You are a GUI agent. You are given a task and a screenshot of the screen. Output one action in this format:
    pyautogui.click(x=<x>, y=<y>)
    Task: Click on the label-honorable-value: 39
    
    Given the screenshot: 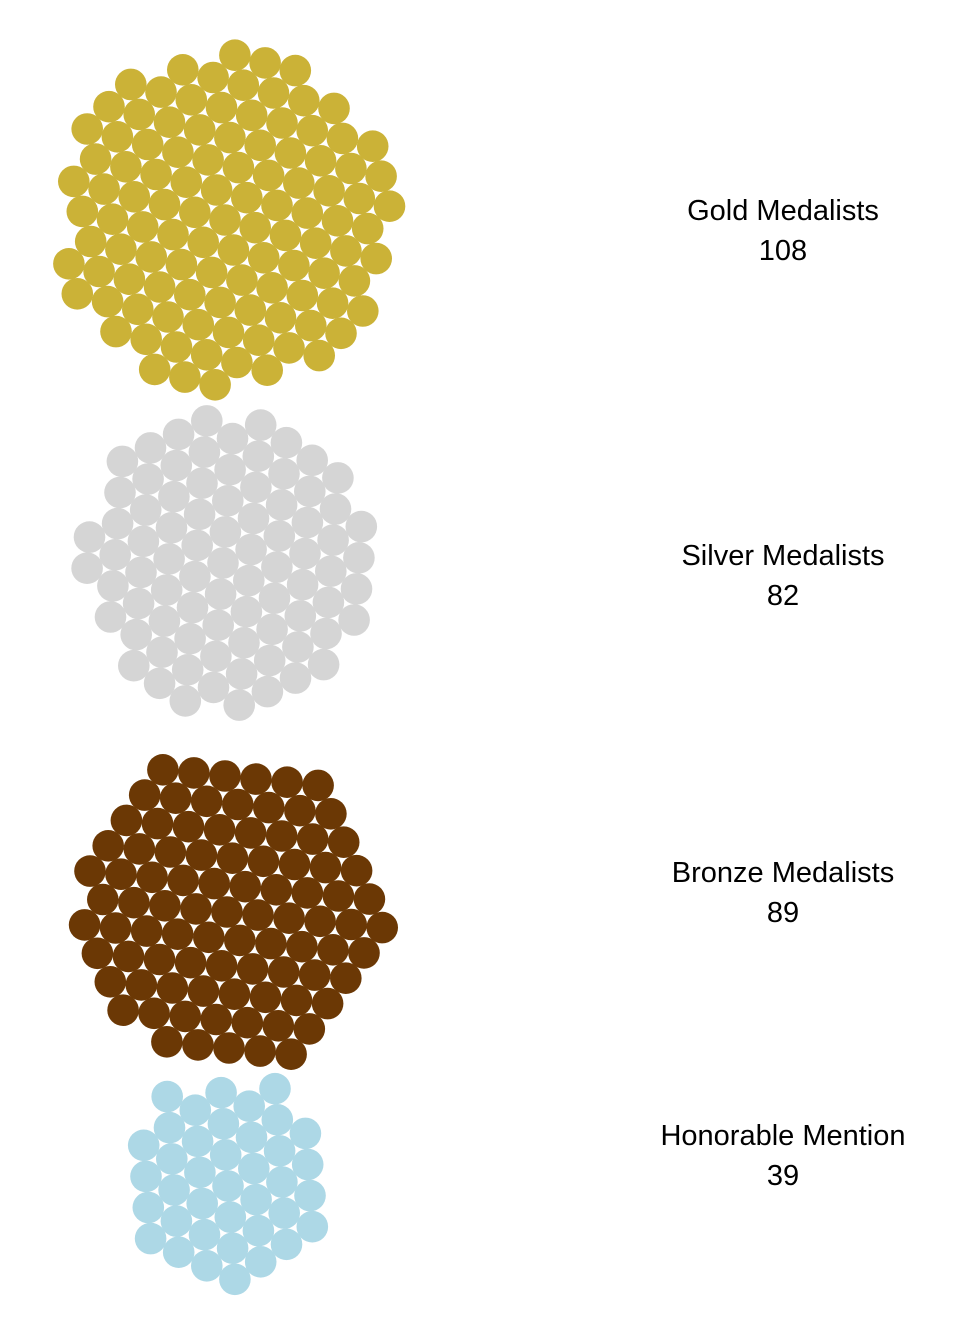 What is the action you would take?
    pyautogui.click(x=783, y=1176)
    